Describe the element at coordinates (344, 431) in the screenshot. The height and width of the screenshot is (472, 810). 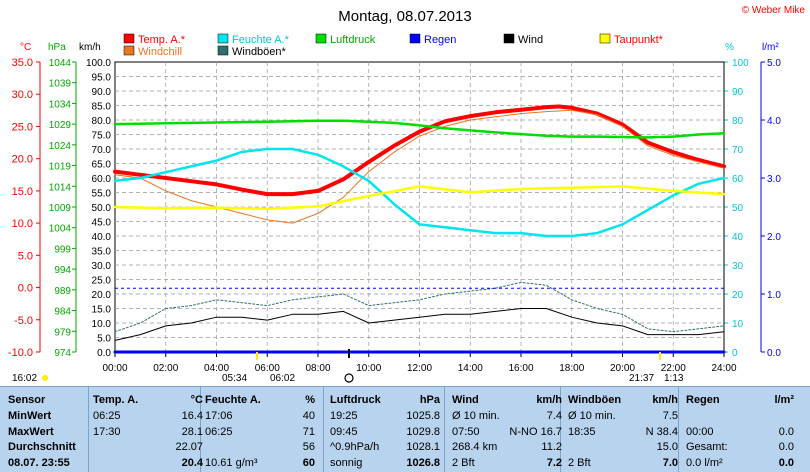
I see `table-cell: 09:45` at that location.